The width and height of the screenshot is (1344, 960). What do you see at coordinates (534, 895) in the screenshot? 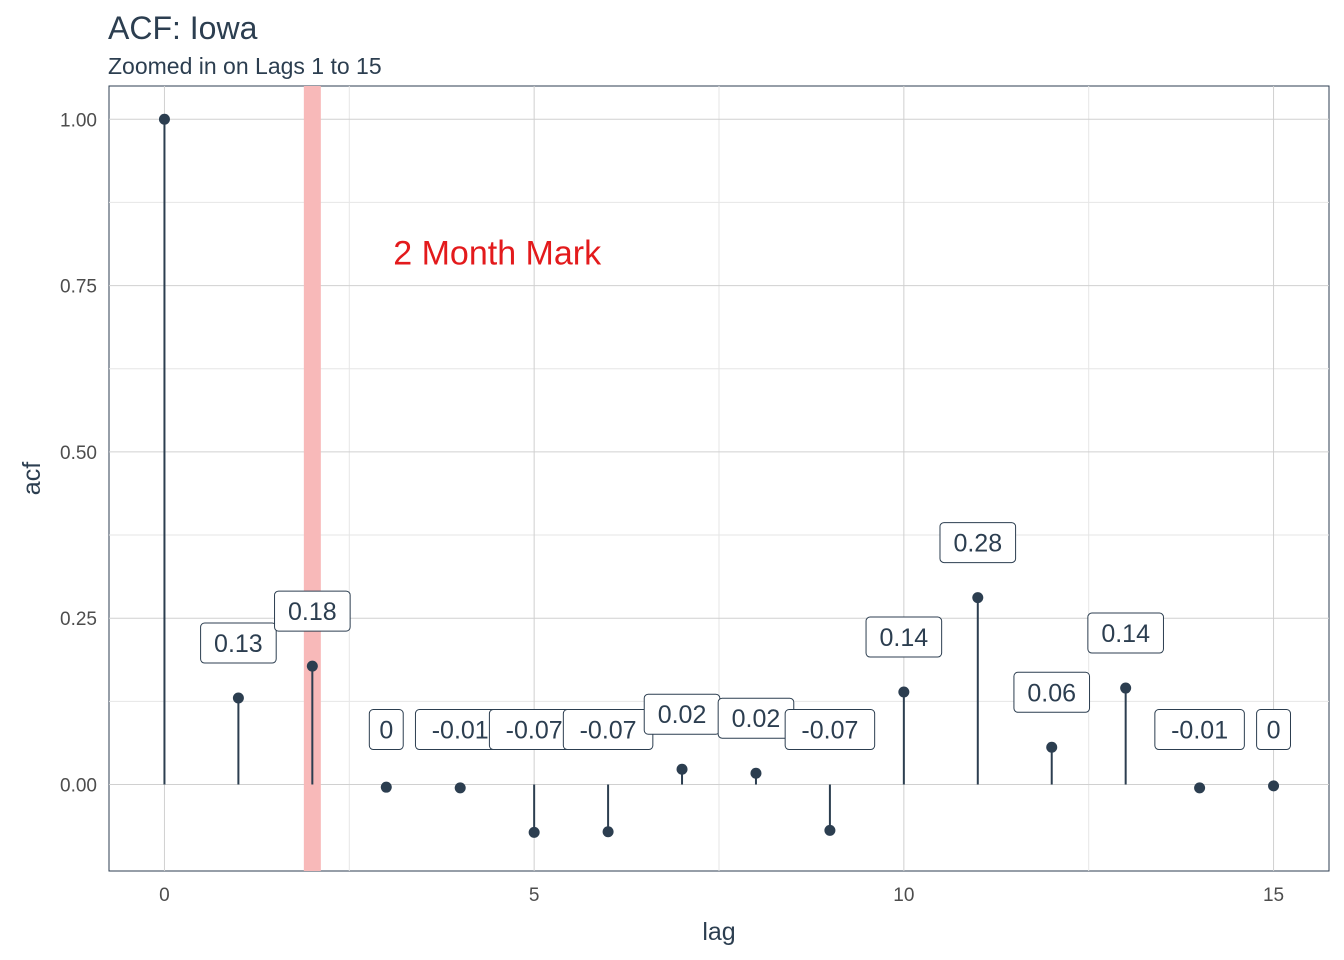
I see `x-tick-label: 5` at bounding box center [534, 895].